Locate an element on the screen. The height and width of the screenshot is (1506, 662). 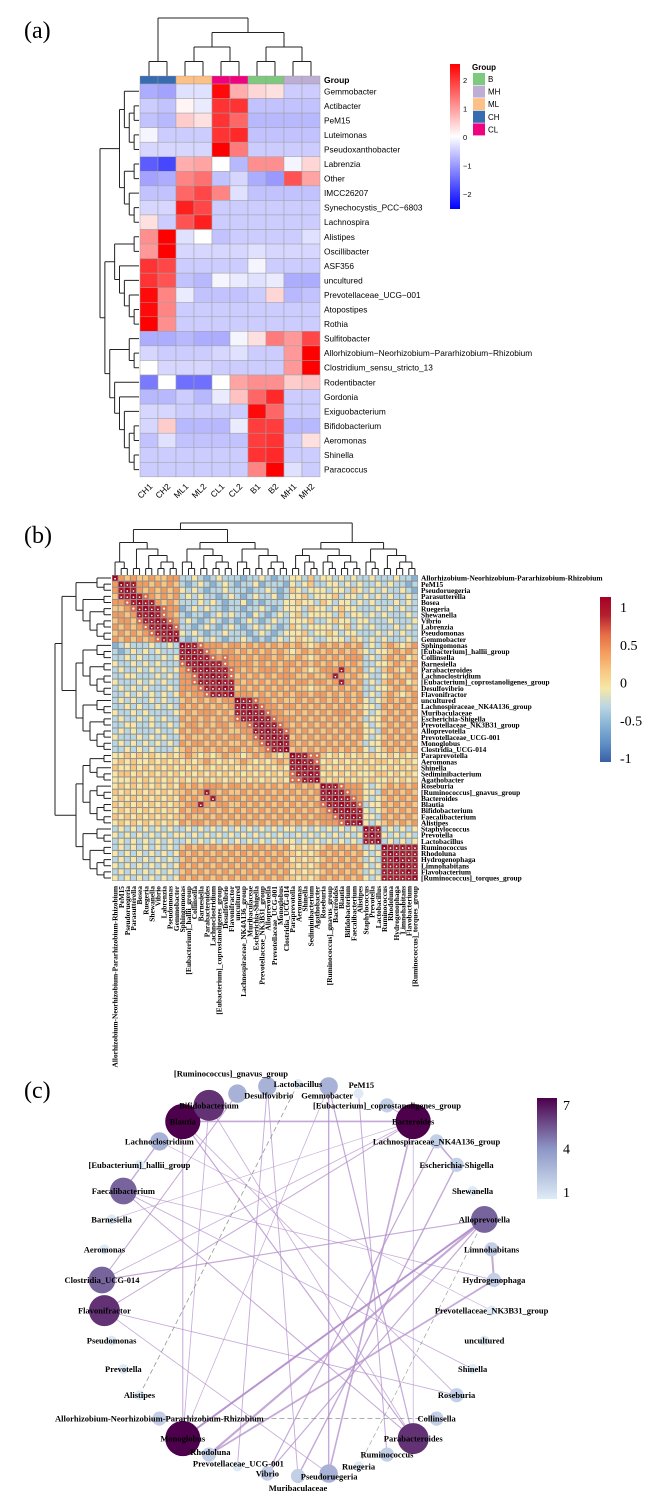
column-label: Rhodoluna is located at coordinates (390, 903).